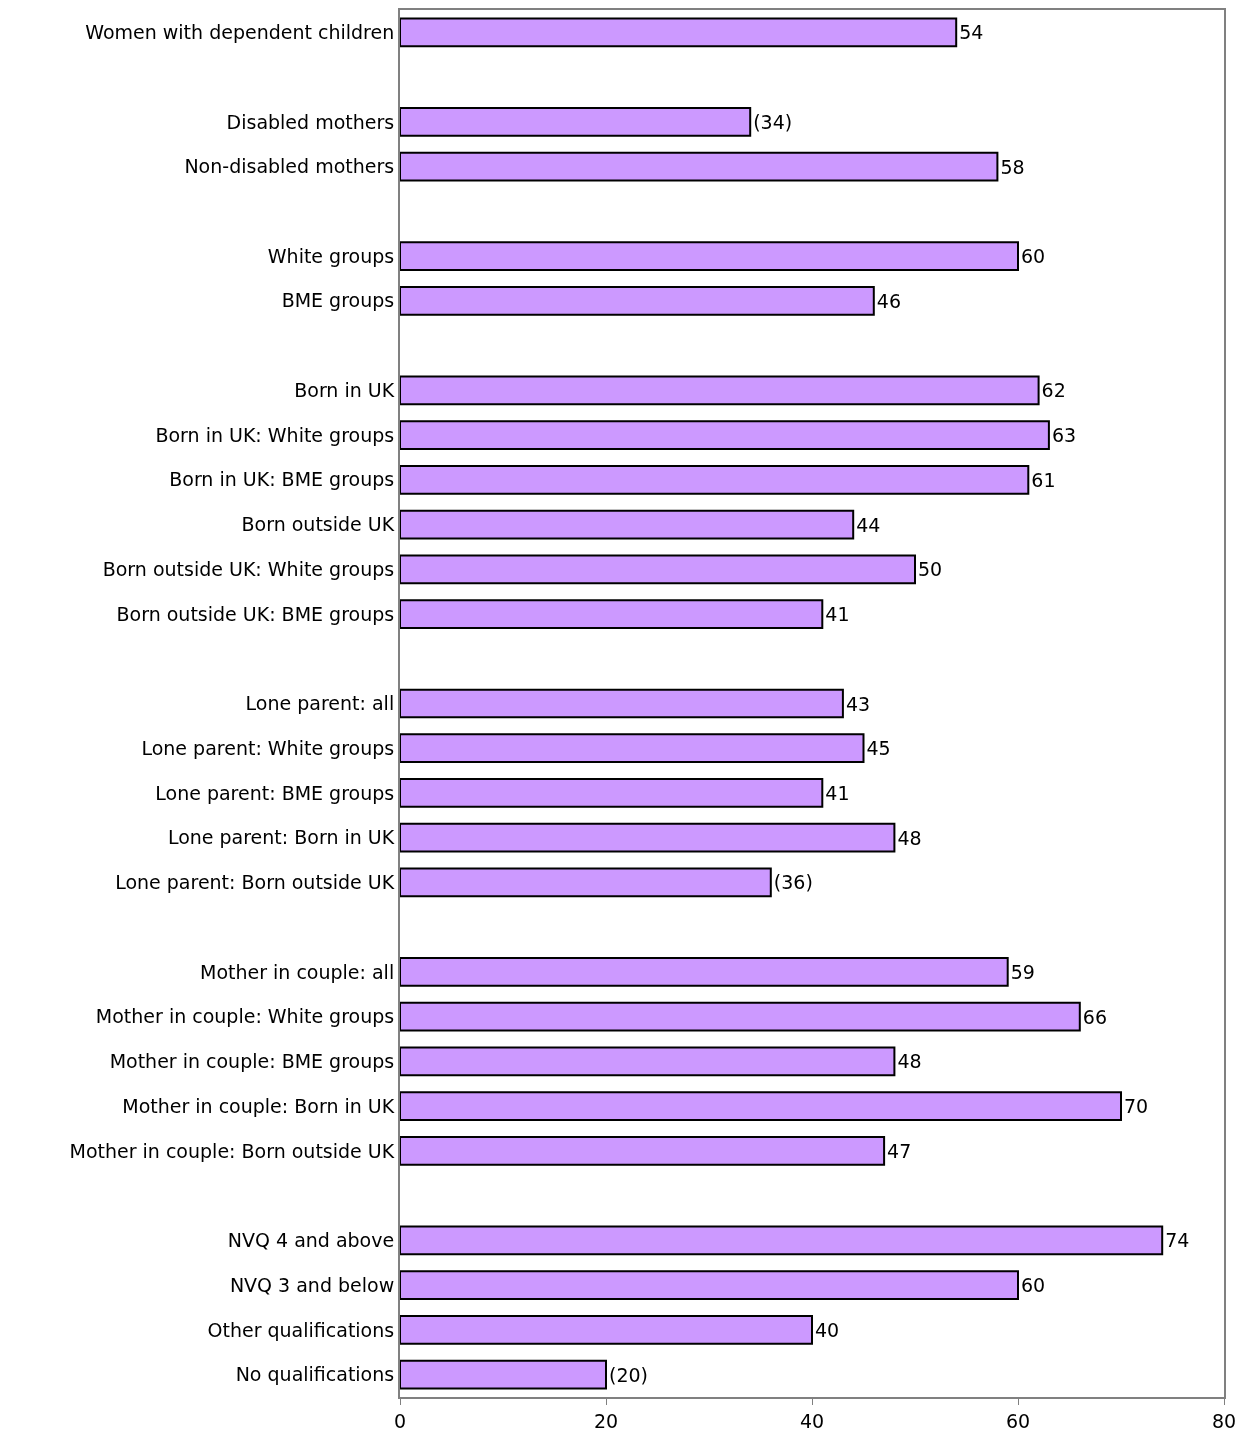 This screenshot has height=1447, width=1249. What do you see at coordinates (331, 255) in the screenshot?
I see `y-tick-label: White groups` at bounding box center [331, 255].